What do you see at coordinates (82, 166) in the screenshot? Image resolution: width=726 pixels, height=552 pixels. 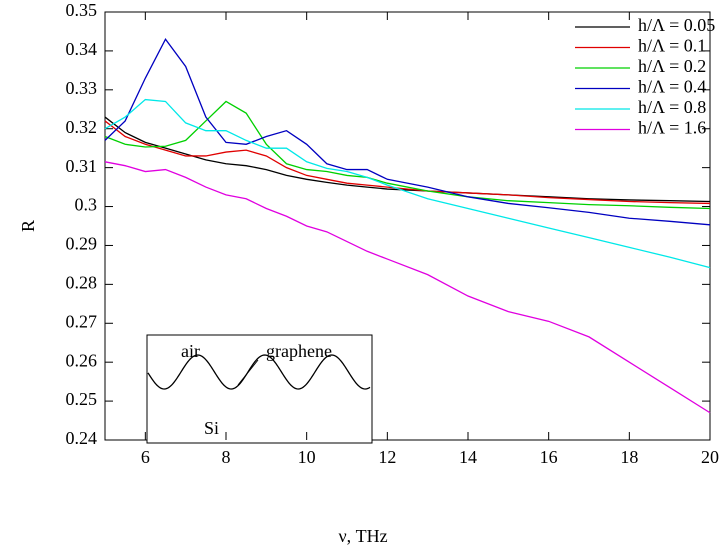 I see `y-tick-label: 0.31` at bounding box center [82, 166].